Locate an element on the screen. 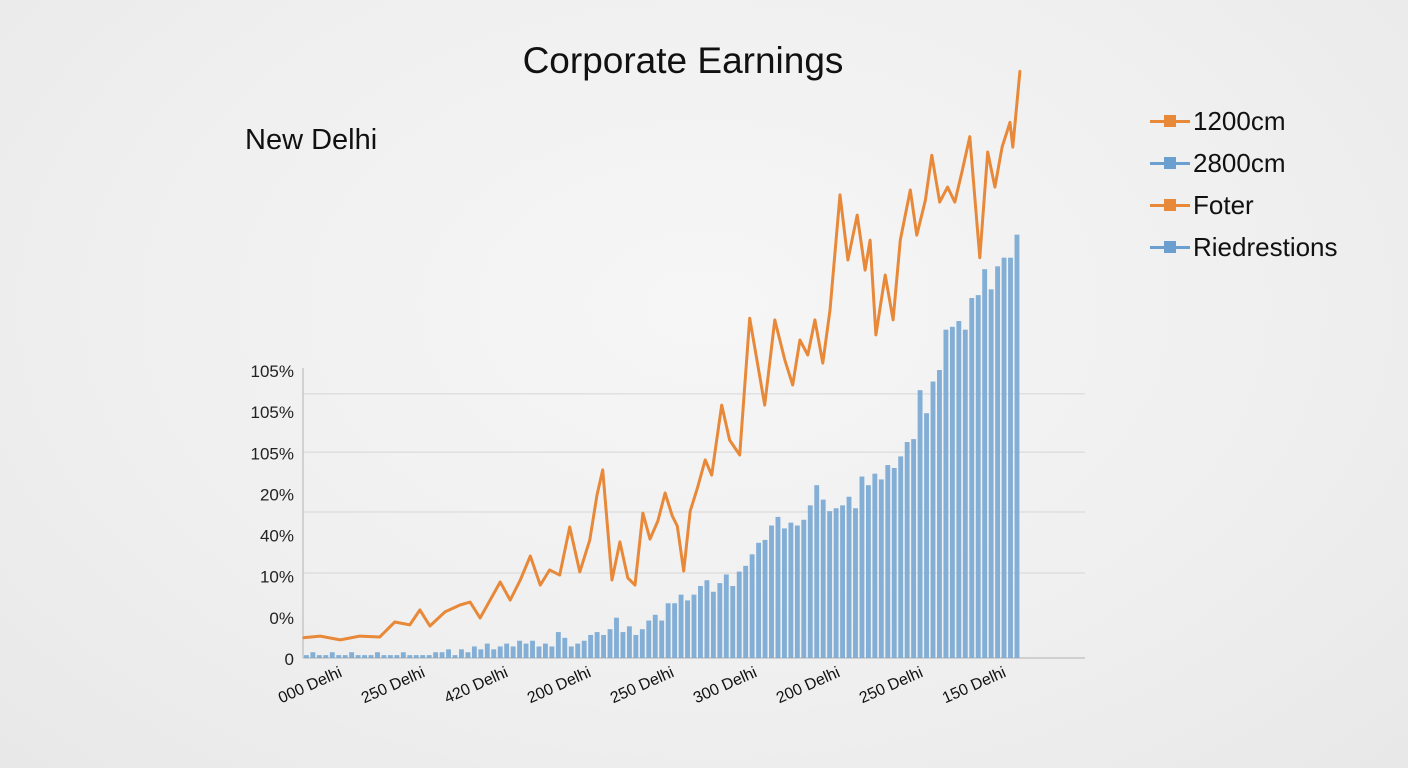 The height and width of the screenshot is (768, 1408). chart-subtitle: New Delhi is located at coordinates (311, 140).